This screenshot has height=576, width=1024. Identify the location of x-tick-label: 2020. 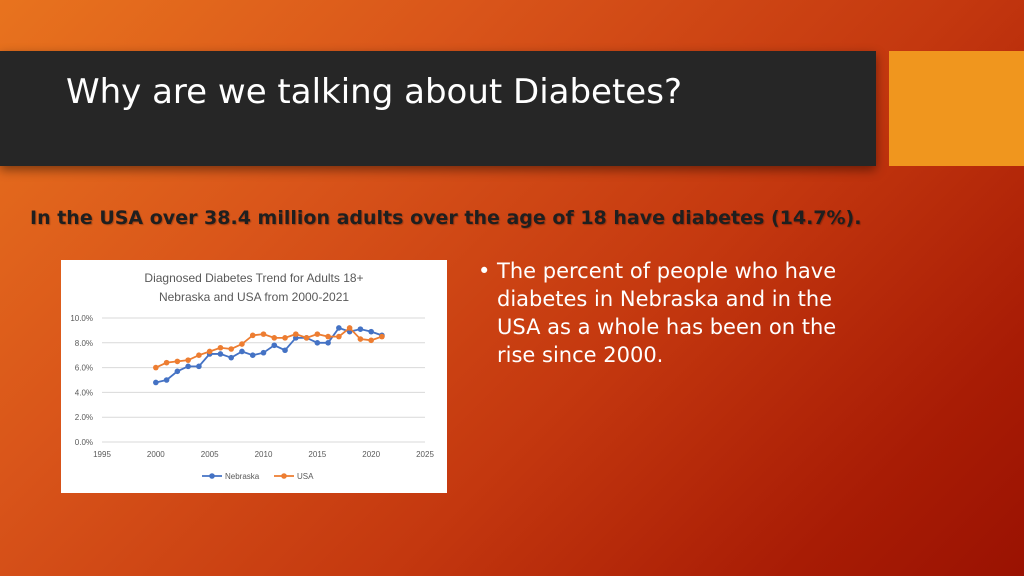
(371, 454).